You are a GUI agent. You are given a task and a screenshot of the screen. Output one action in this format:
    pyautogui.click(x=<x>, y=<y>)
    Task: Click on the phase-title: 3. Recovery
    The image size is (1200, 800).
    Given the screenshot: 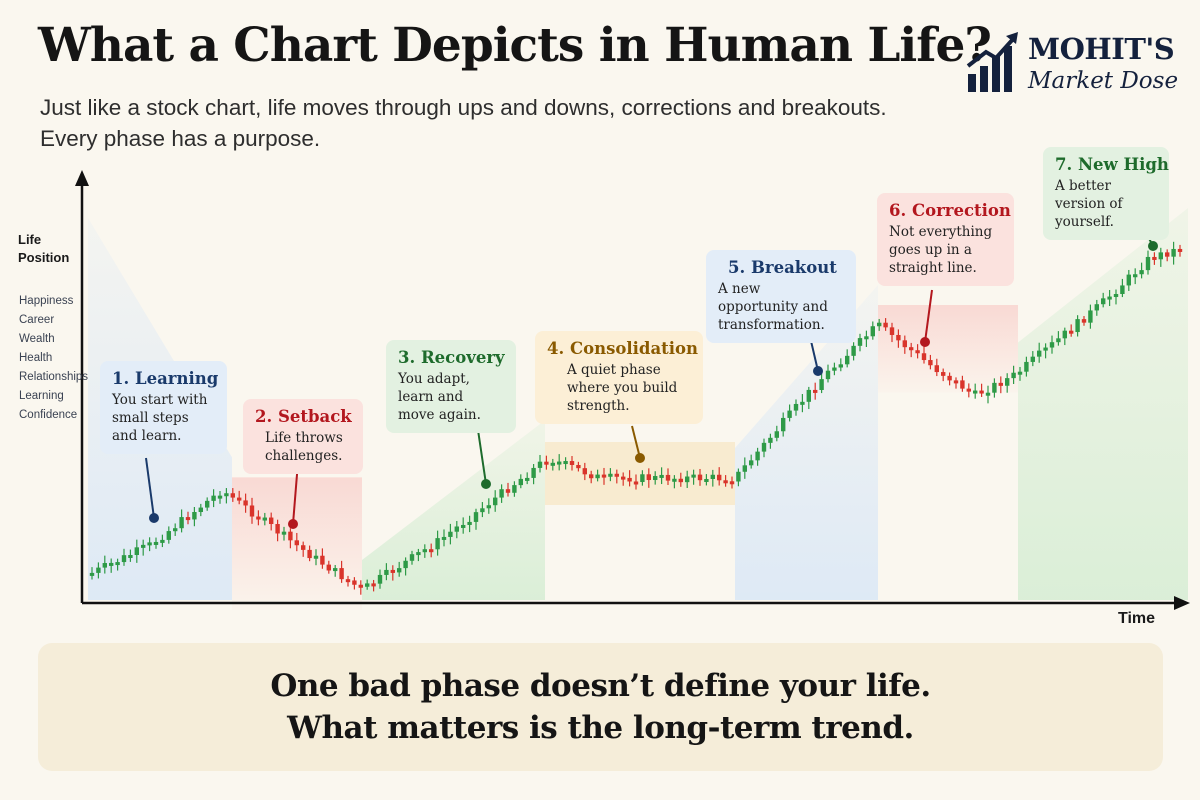 What is the action you would take?
    pyautogui.click(x=451, y=357)
    